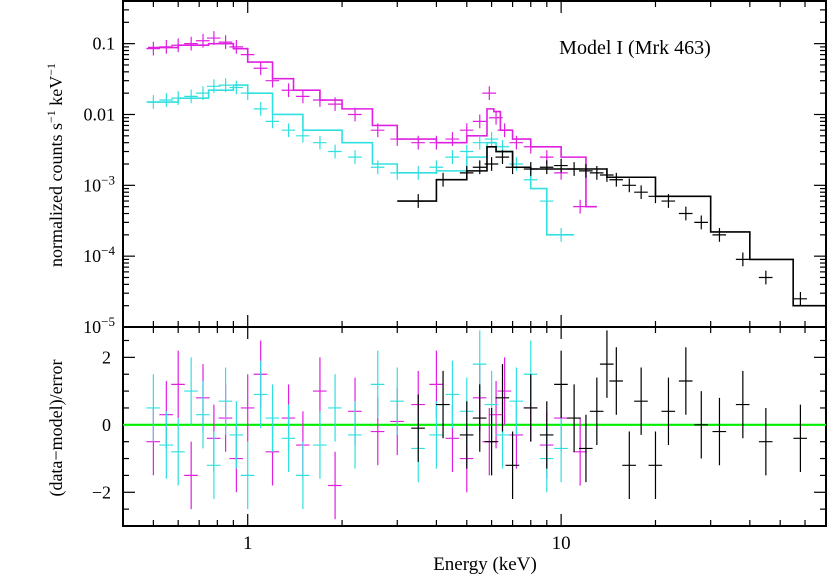 This screenshot has height=578, width=830. Describe the element at coordinates (51, 69) in the screenshot. I see `top-y-label-sup2: −1` at that location.